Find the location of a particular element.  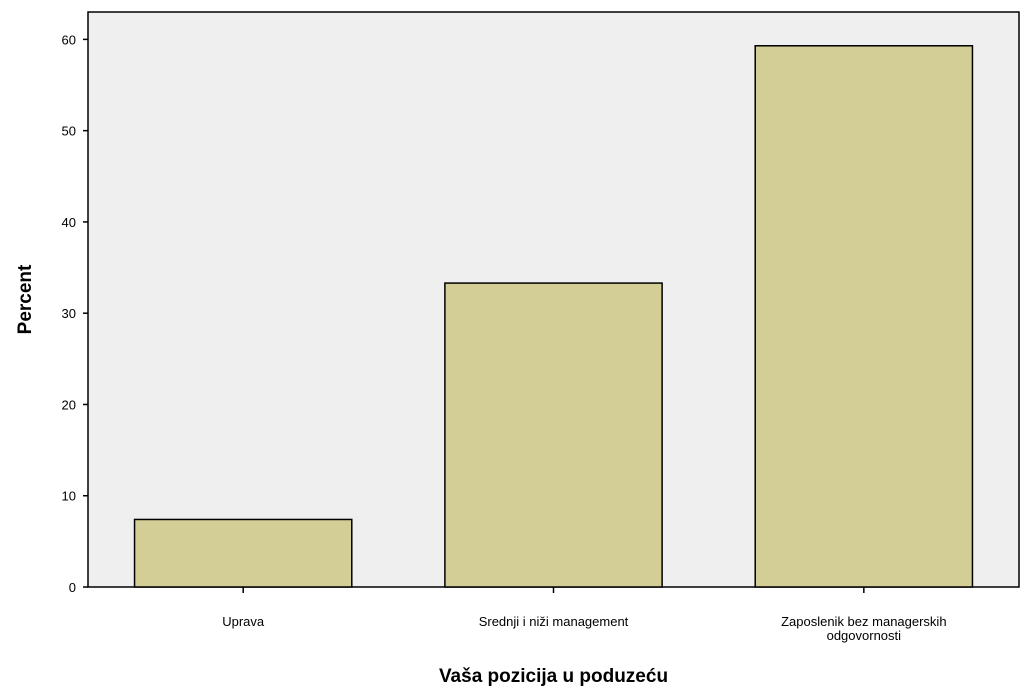

y-tick-label: 0 is located at coordinates (72, 587).